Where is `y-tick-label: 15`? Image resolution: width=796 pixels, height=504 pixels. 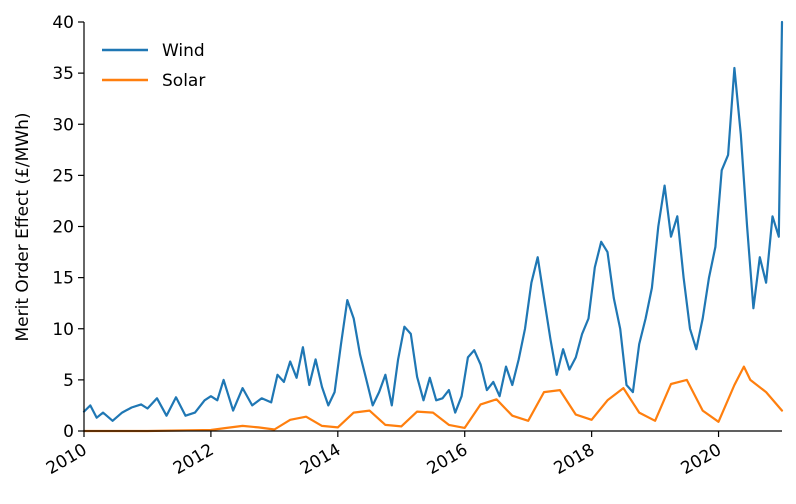 y-tick-label: 15 is located at coordinates (63, 279).